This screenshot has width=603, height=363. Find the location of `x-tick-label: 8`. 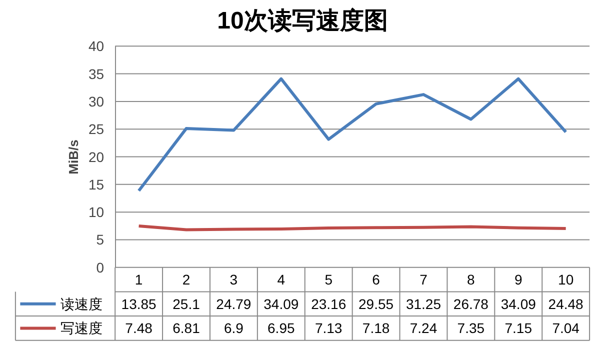

x-tick-label: 8 is located at coordinates (471, 280).